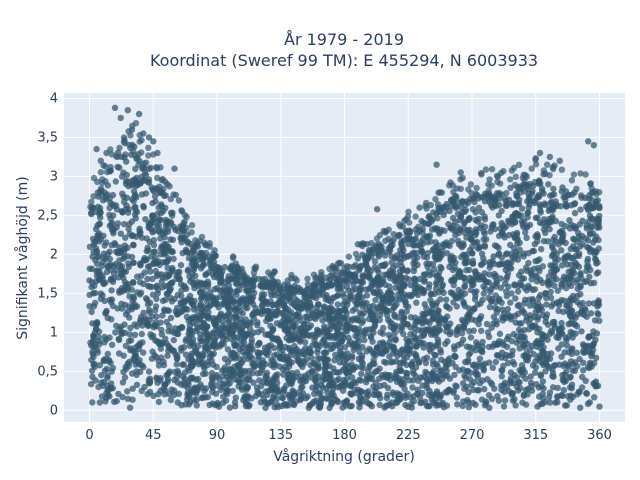  What do you see at coordinates (54, 410) in the screenshot?
I see `y-tick-label: 0` at bounding box center [54, 410].